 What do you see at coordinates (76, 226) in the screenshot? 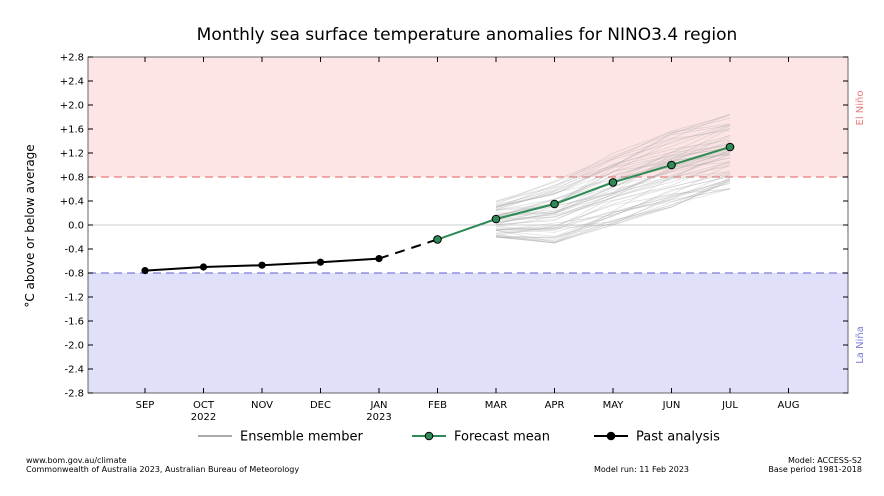
I see `y-tick-label: 0.0` at bounding box center [76, 226].